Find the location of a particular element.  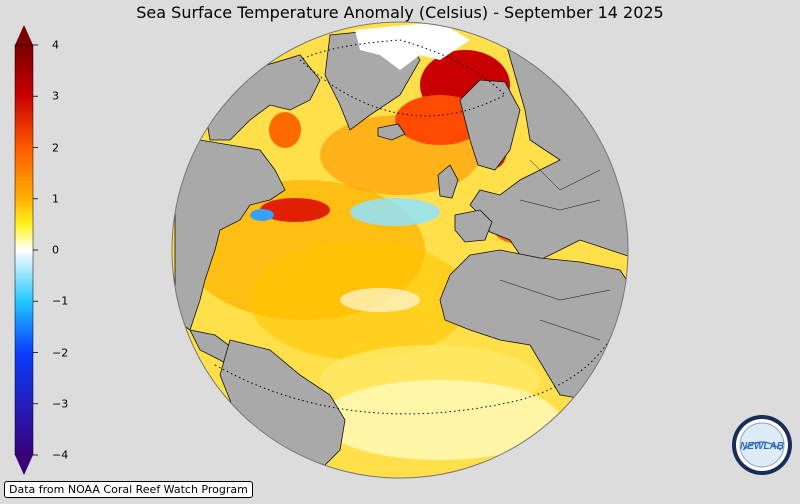

logo-text: NEWLAB is located at coordinates (762, 446).